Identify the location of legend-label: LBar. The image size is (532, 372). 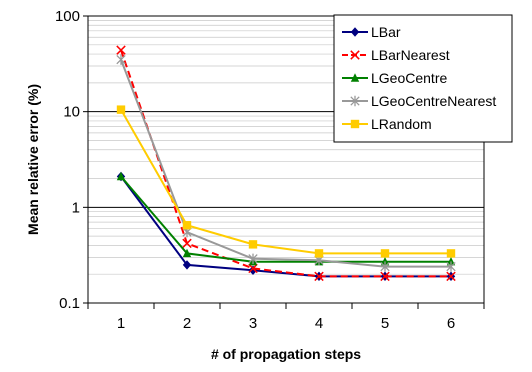
(386, 32).